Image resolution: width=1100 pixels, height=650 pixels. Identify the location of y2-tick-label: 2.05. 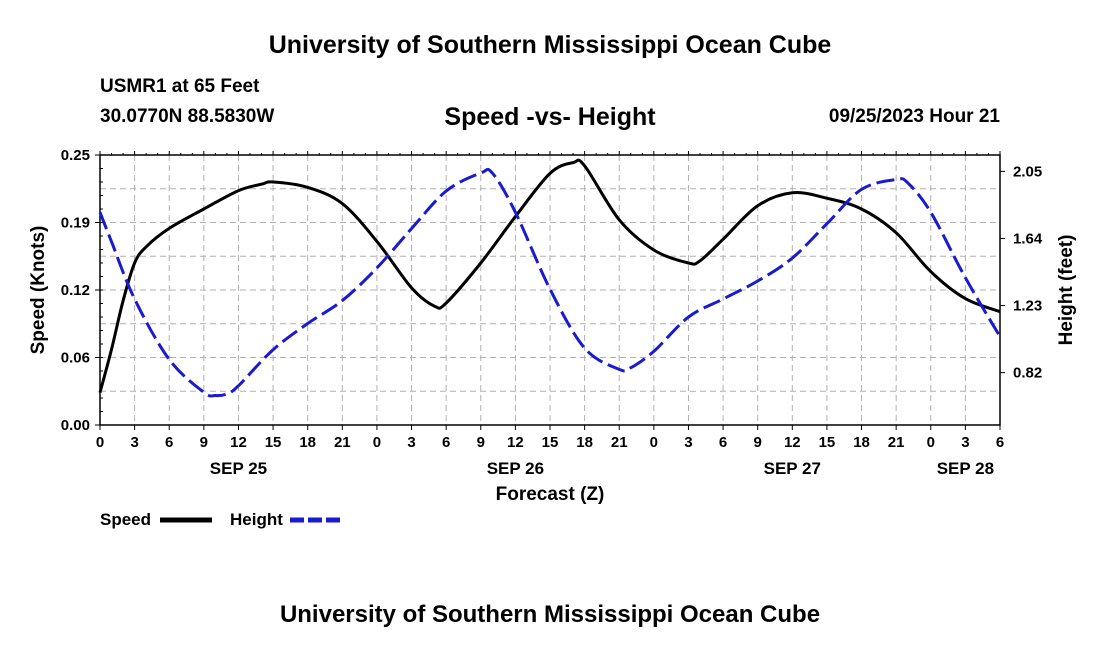
(1027, 171).